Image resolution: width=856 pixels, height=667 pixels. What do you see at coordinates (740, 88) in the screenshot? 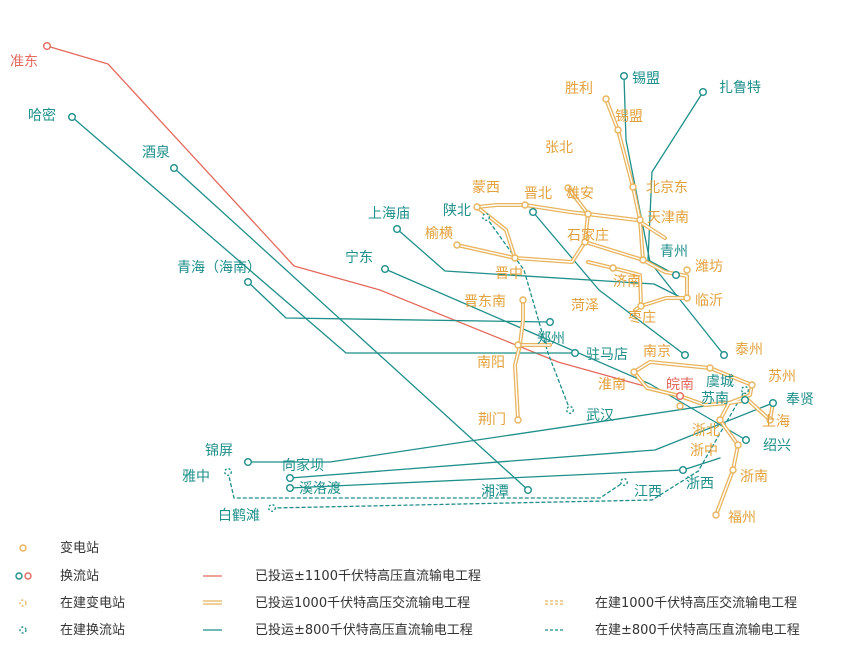
I see `label-zhalute: 扎鲁特` at bounding box center [740, 88].